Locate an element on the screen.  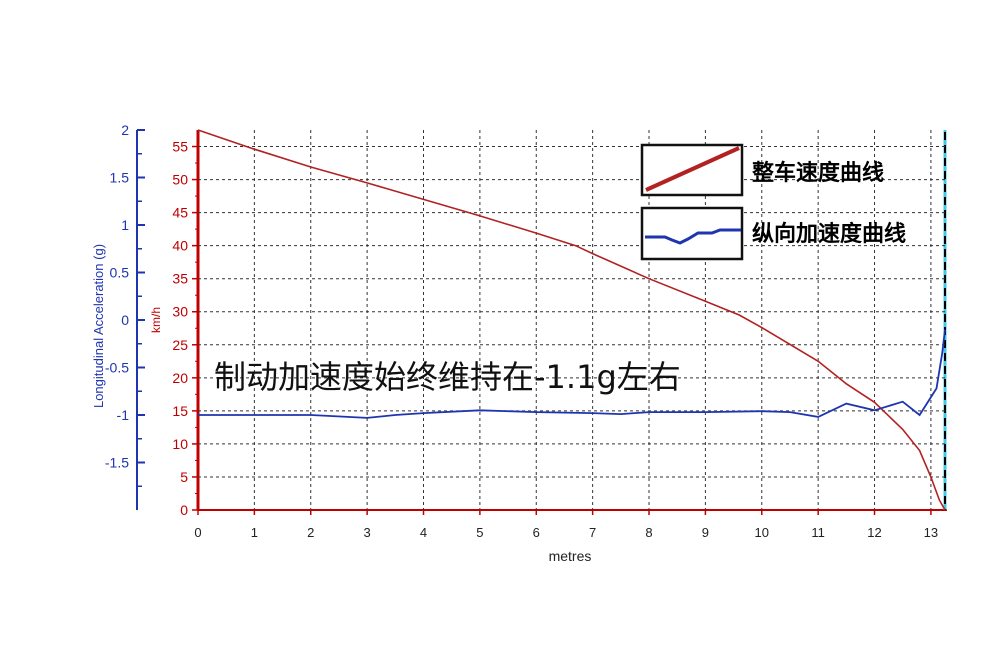
legend-label-acc: 纵向加速度曲线 is located at coordinates (829, 234).